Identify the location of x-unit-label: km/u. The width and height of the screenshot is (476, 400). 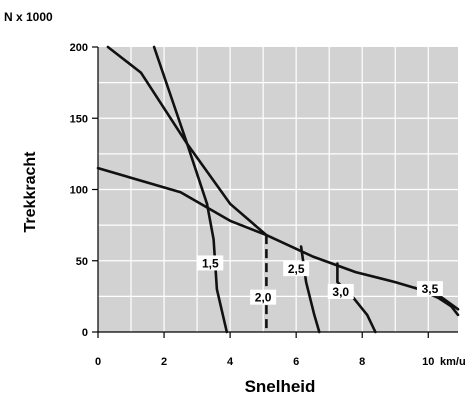
(453, 362).